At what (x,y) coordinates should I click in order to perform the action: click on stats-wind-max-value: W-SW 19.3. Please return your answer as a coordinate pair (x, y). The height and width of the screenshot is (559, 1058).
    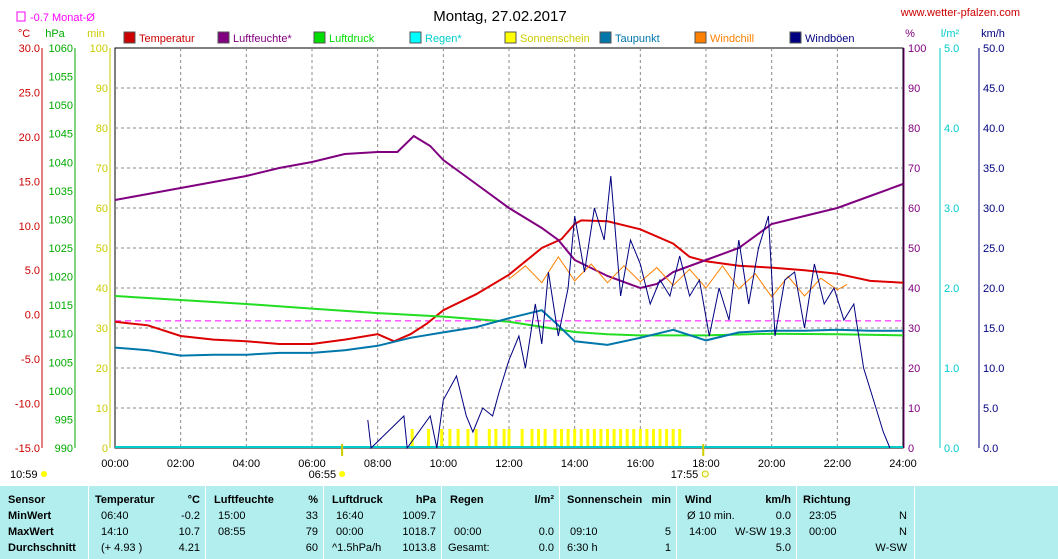
    Looking at the image, I should click on (762, 532).